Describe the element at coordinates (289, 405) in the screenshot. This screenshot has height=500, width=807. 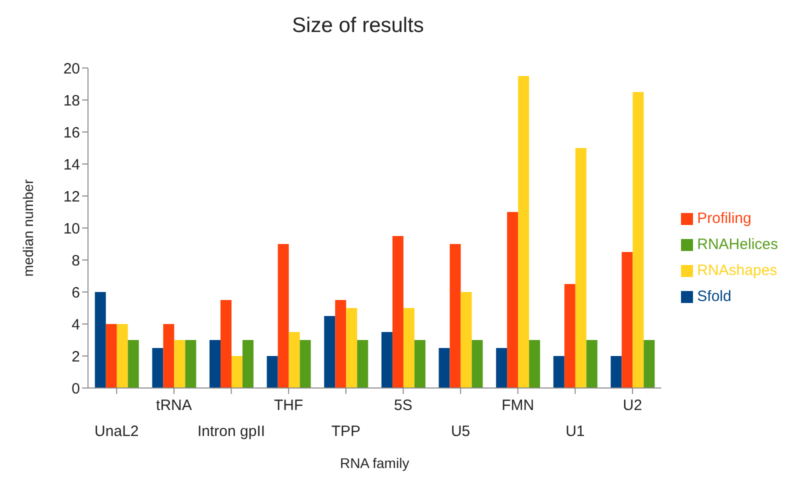
I see `x-tick-label: THF` at that location.